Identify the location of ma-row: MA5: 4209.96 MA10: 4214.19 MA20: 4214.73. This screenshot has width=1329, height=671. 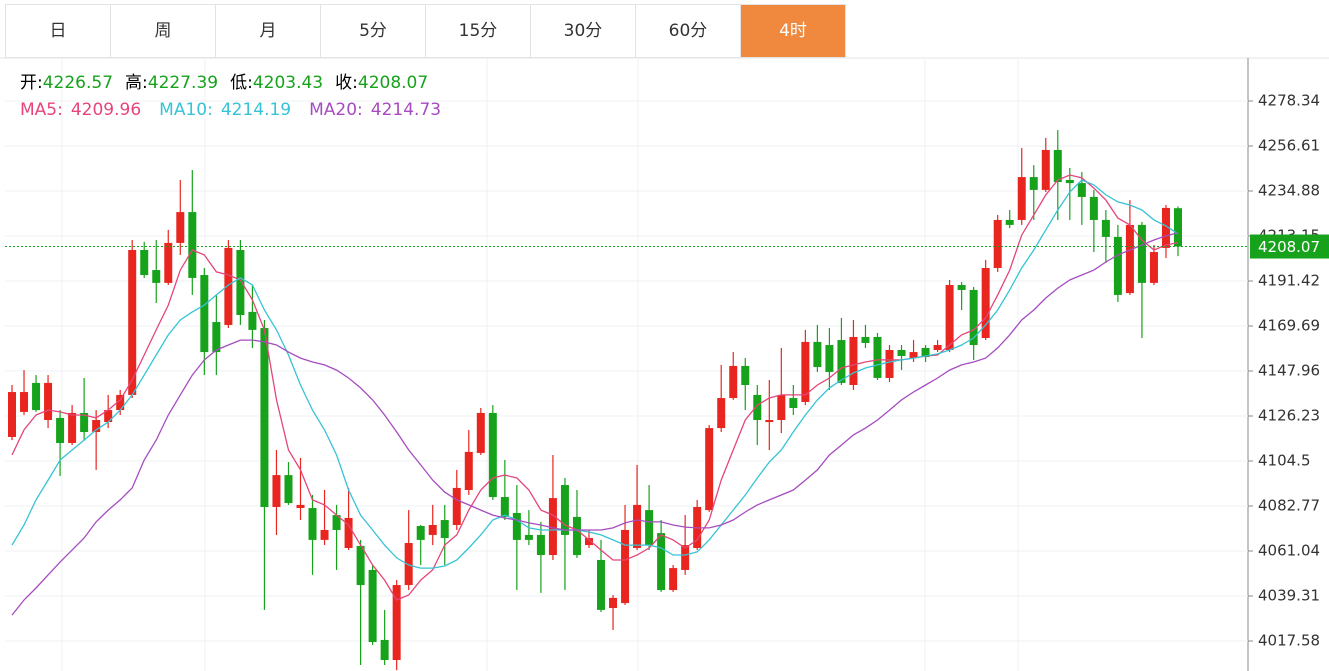
(230, 110).